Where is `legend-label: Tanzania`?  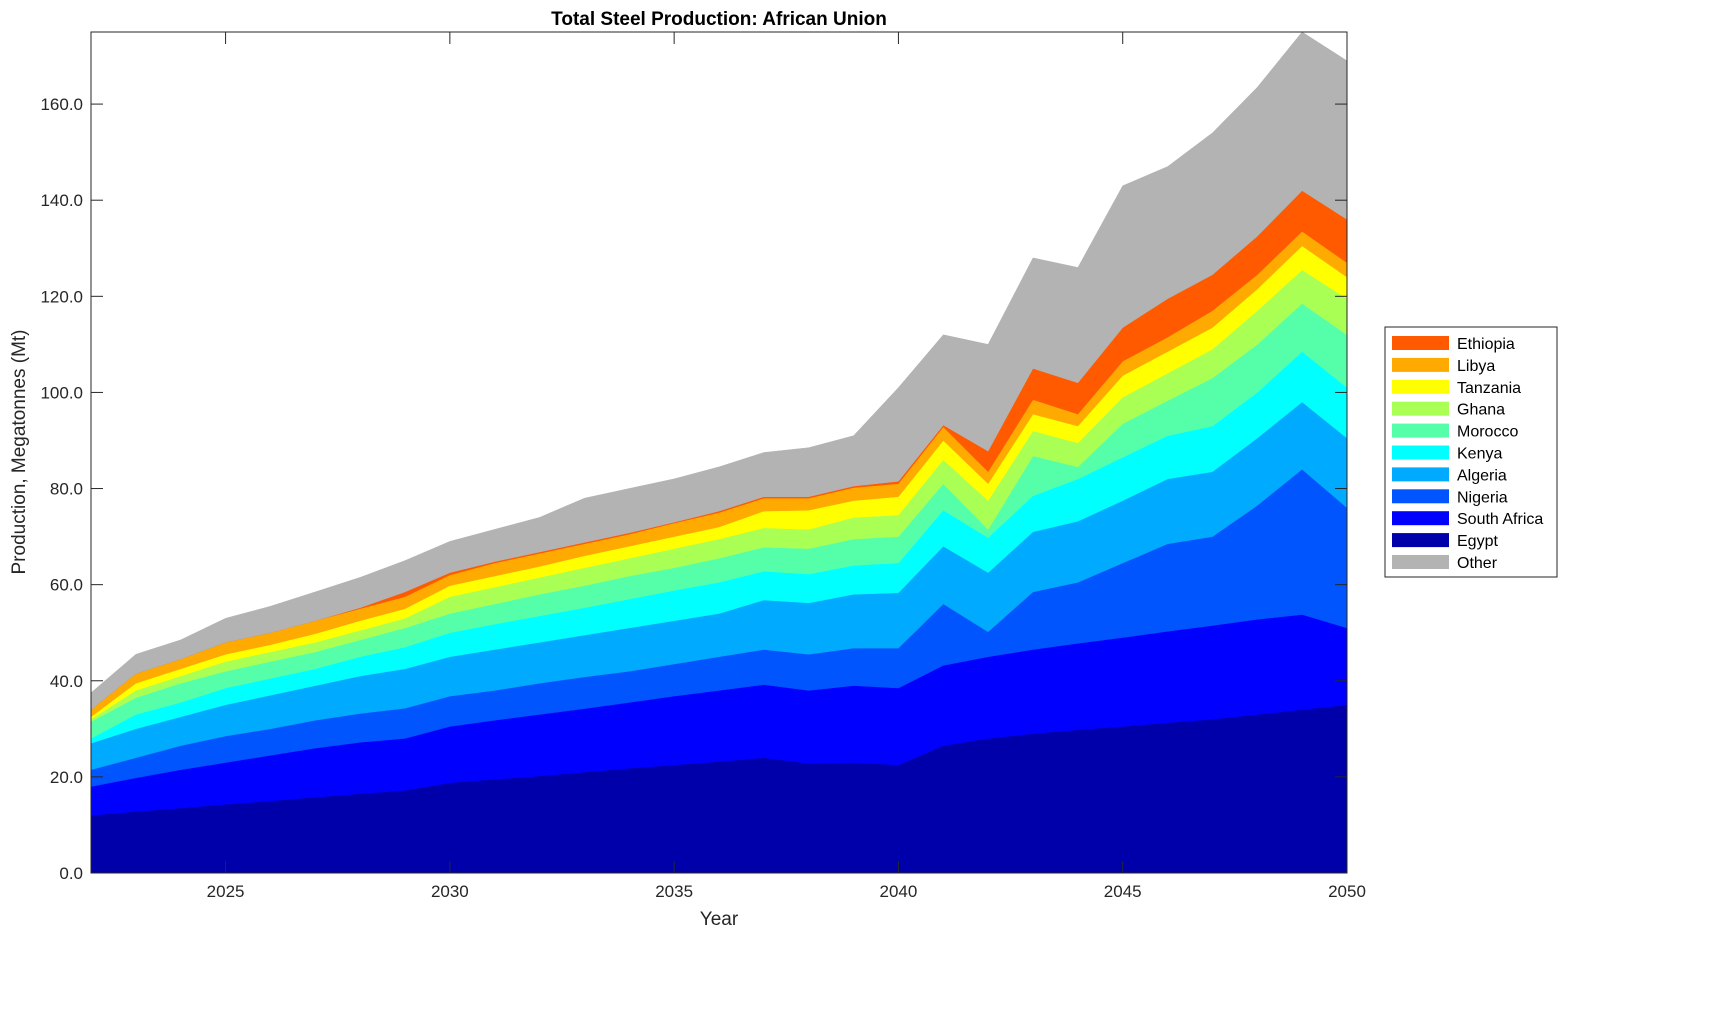 legend-label: Tanzania is located at coordinates (1489, 388).